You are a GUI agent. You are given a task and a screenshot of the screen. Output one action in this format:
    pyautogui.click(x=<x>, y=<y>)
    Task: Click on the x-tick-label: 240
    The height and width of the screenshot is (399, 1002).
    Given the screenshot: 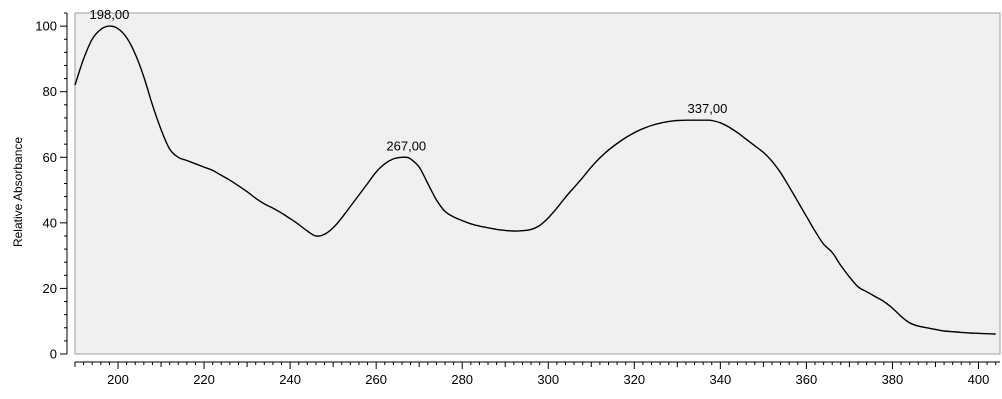 What is the action you would take?
    pyautogui.click(x=290, y=379)
    